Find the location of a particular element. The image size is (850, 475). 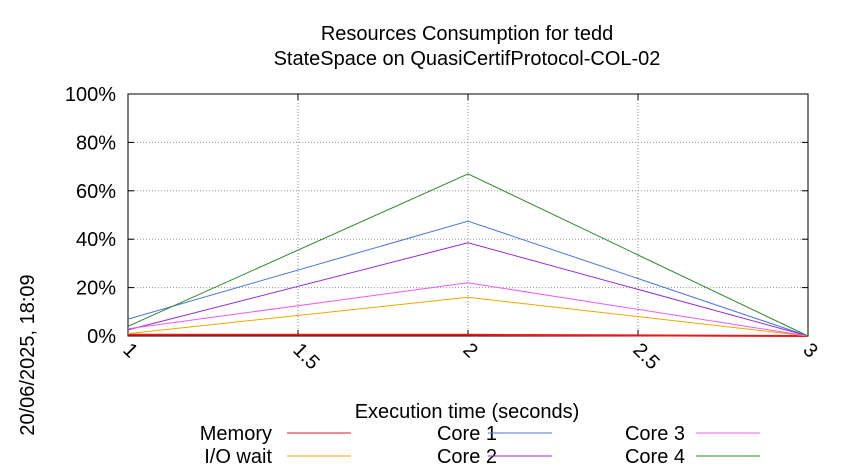

legend-label-i-o-wait: I/O wait is located at coordinates (238, 457).